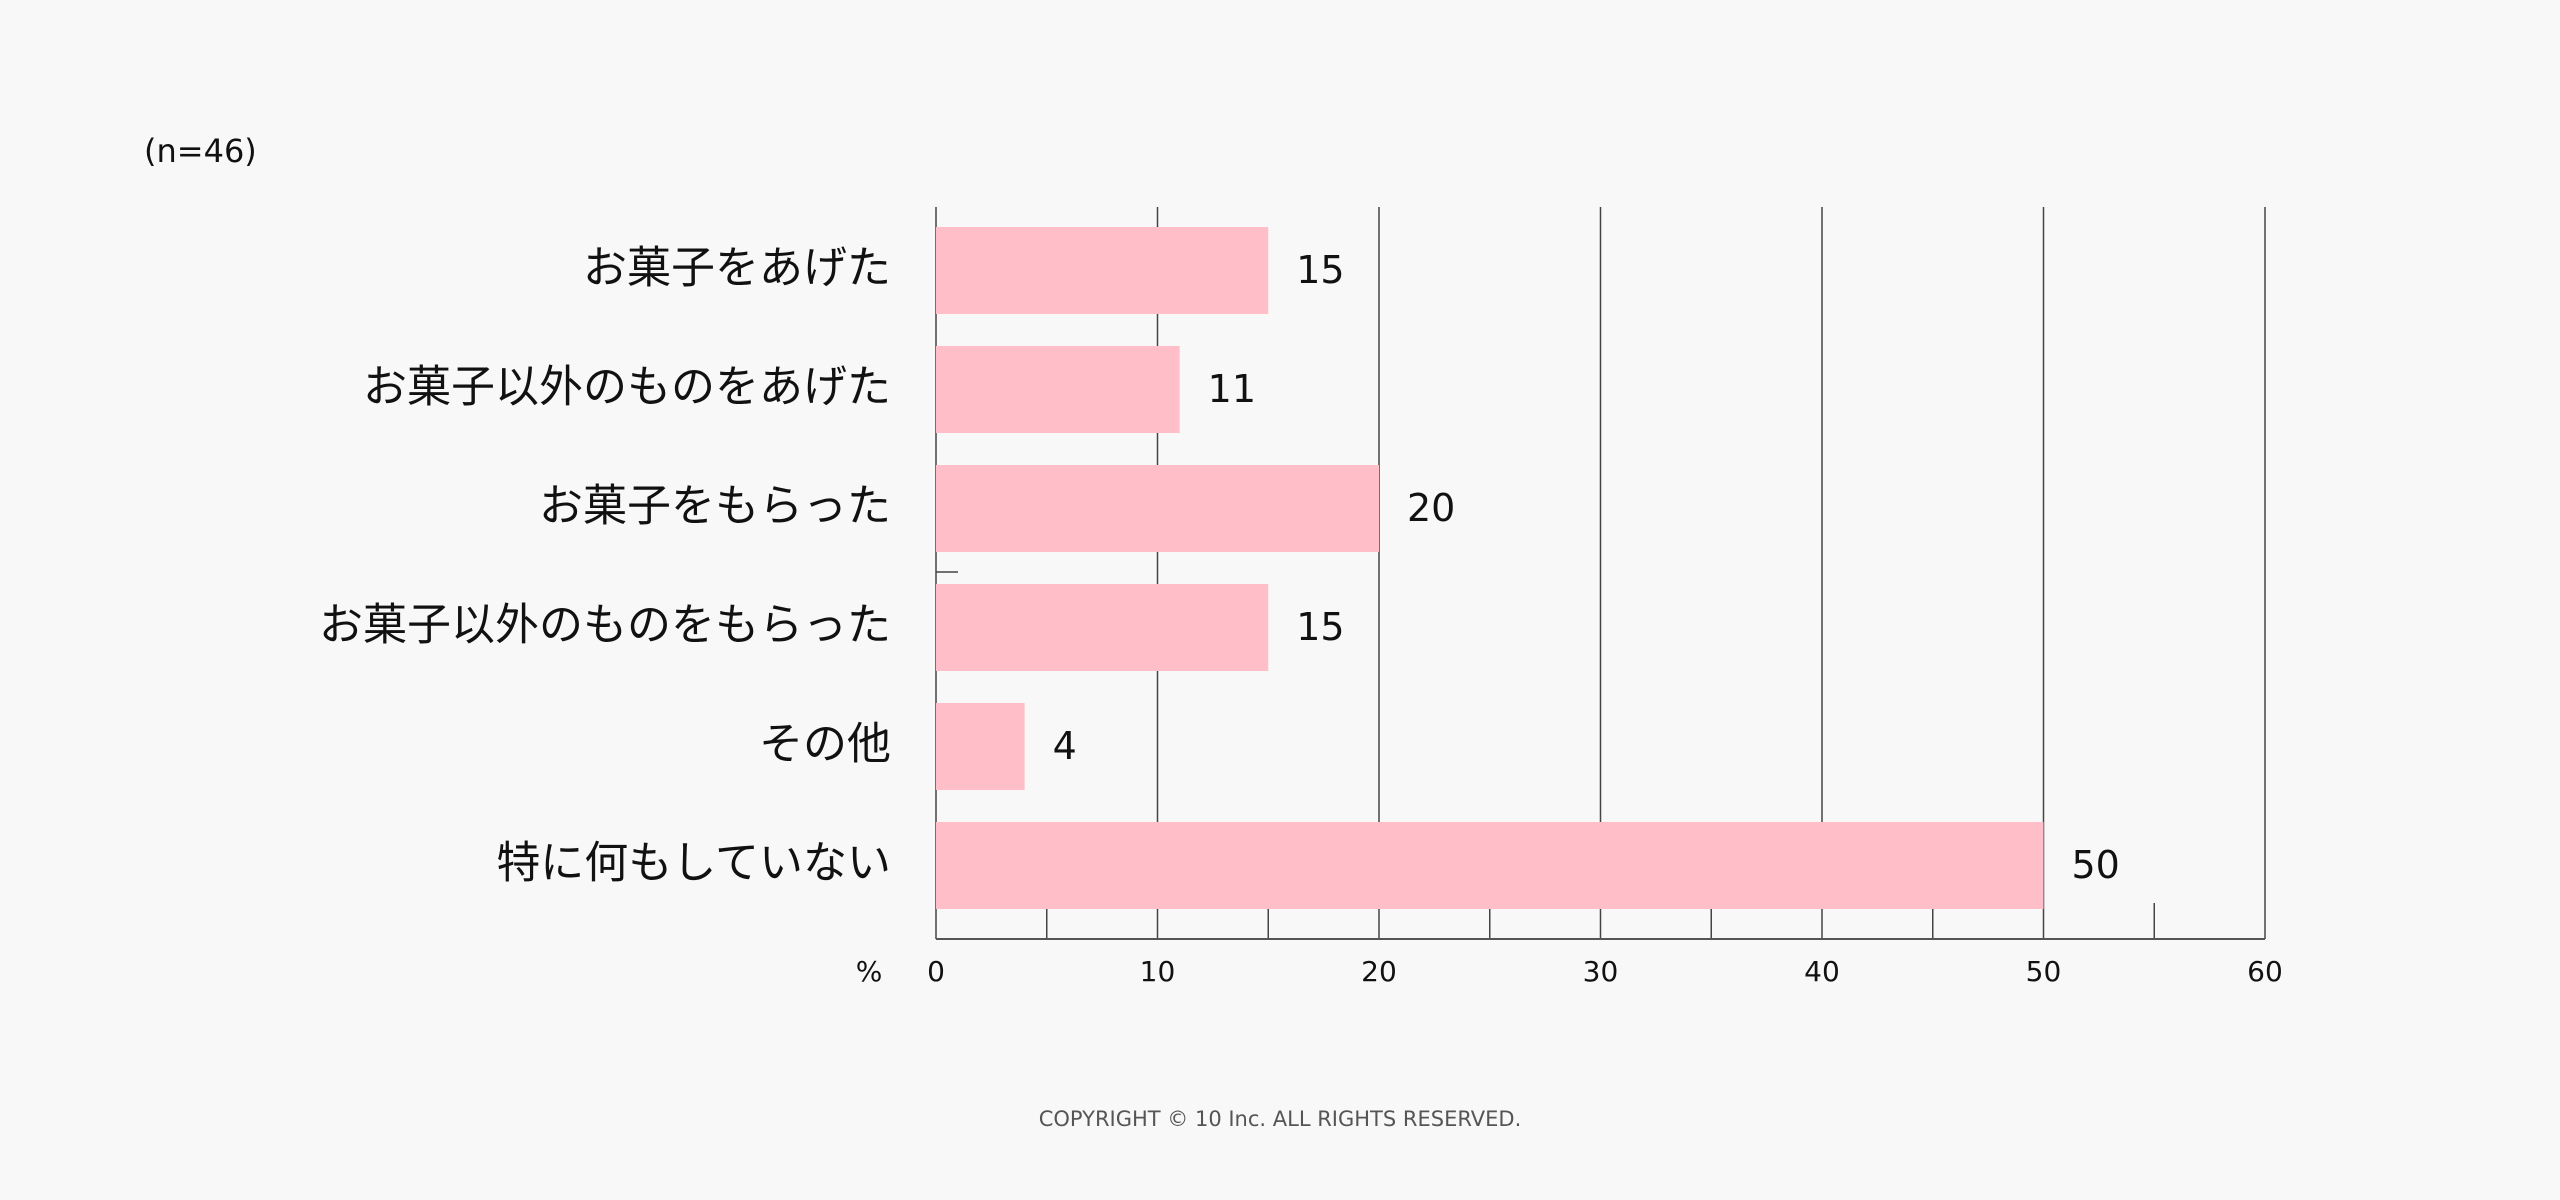  Describe the element at coordinates (2265, 971) in the screenshot. I see `x-tick-label: 60` at that location.